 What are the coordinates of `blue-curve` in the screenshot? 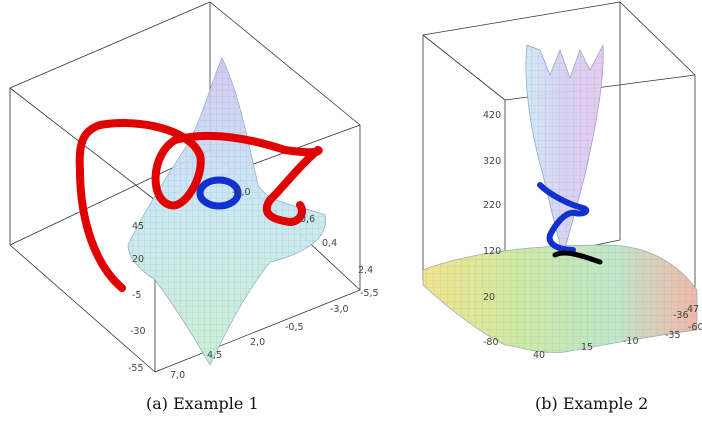 It's located at (219, 193).